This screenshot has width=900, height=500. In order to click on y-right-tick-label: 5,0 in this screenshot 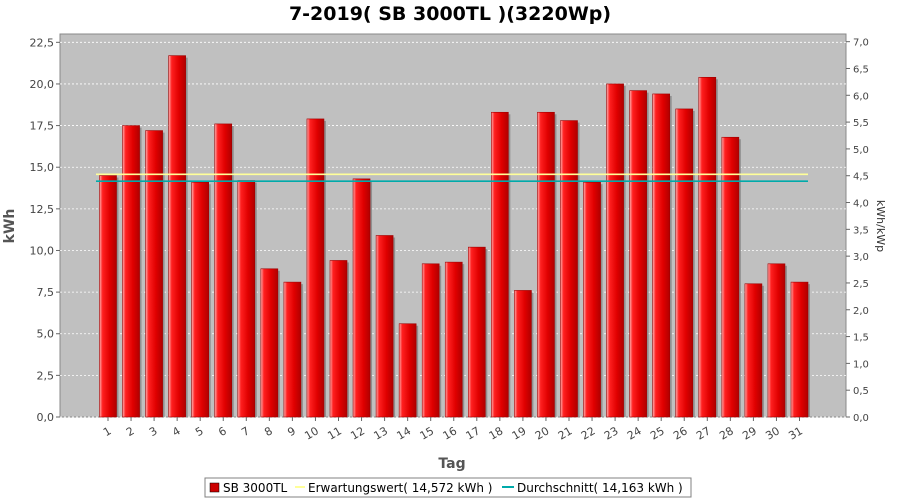, I will do `click(861, 150)`.